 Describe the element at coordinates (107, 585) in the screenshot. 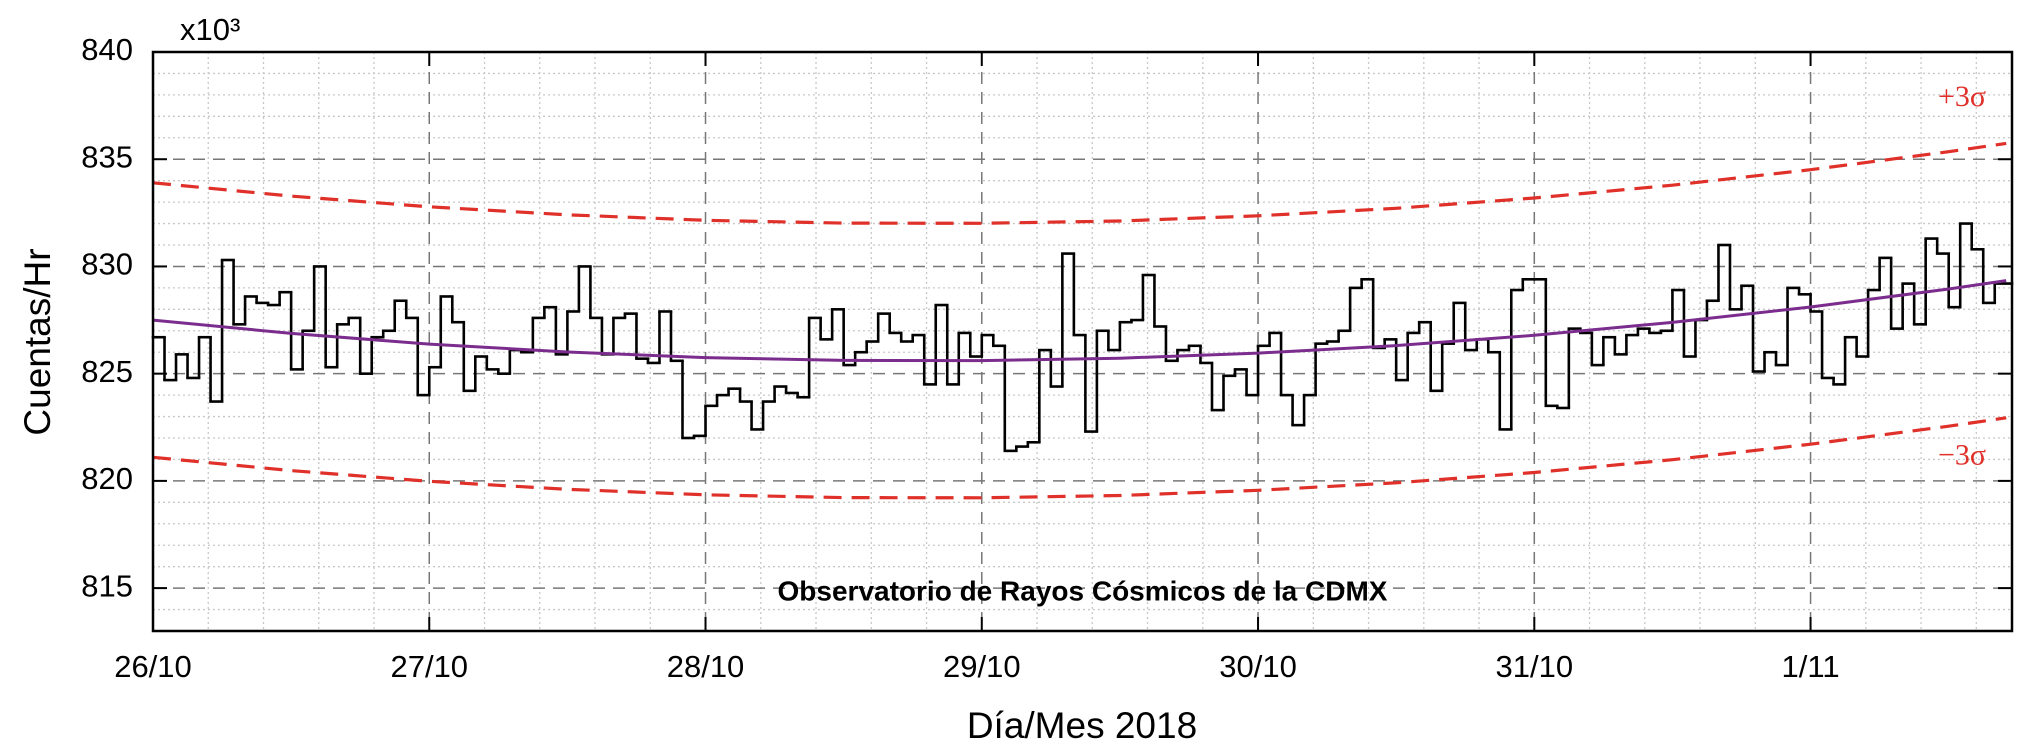

I see `y-tick-label: 815` at that location.